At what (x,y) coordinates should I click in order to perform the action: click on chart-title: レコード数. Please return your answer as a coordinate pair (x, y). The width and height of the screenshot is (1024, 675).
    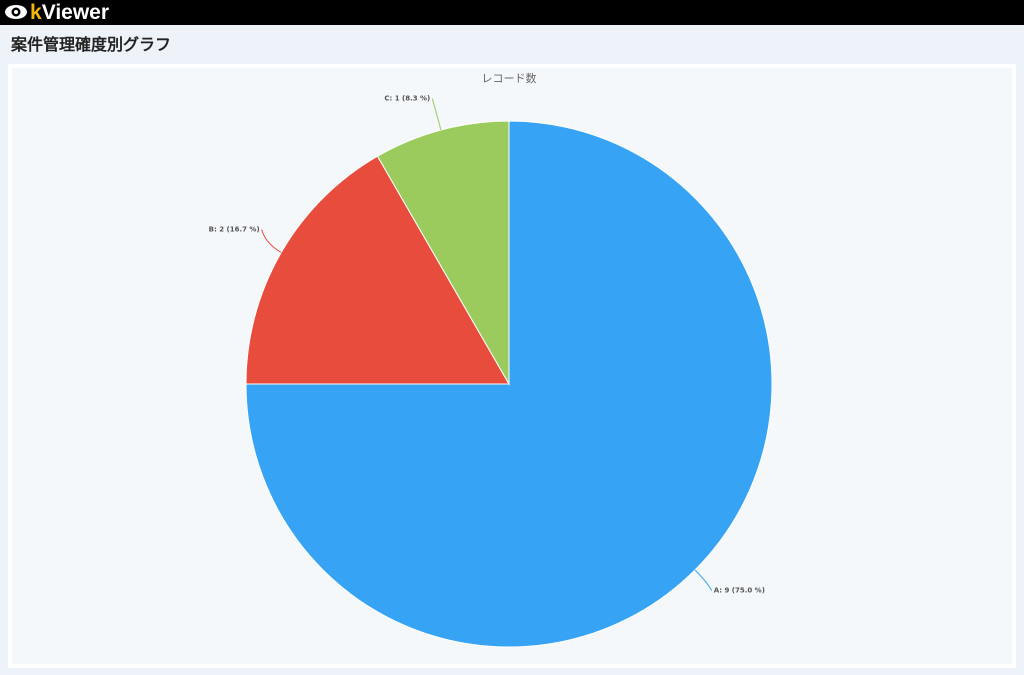
    Looking at the image, I should click on (509, 78).